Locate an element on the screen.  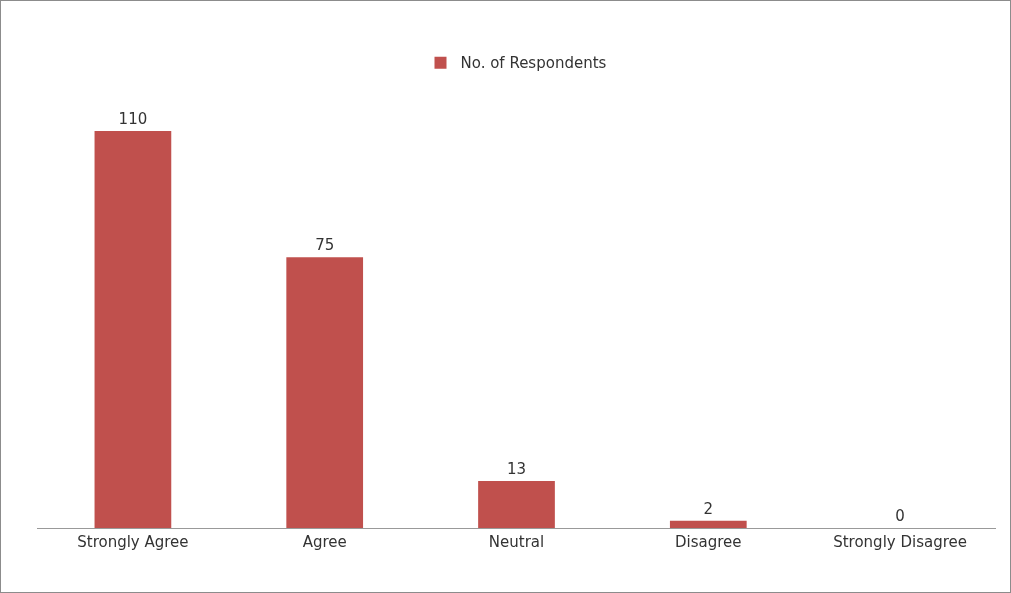
x-tick-label: Strongly Agree is located at coordinates (133, 542).